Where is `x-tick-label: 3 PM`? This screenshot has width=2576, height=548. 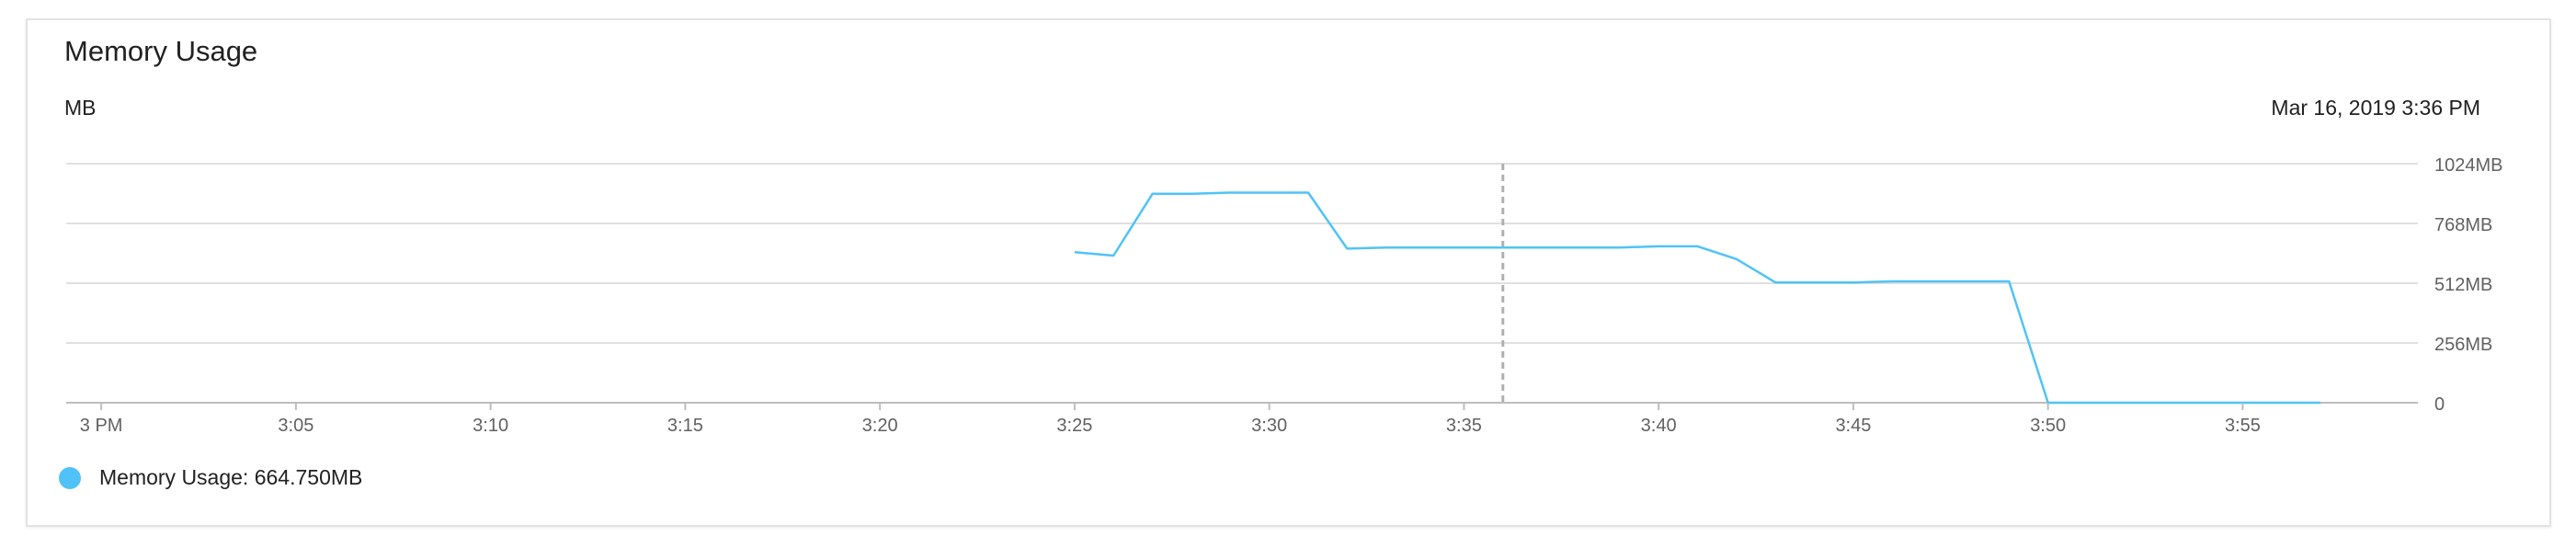
x-tick-label: 3 PM is located at coordinates (101, 426).